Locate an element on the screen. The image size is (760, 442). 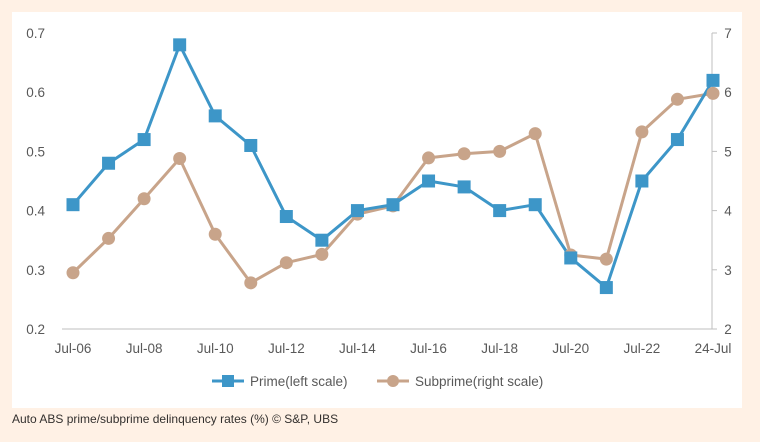
x-tick-label: Jul-20 is located at coordinates (570, 348).